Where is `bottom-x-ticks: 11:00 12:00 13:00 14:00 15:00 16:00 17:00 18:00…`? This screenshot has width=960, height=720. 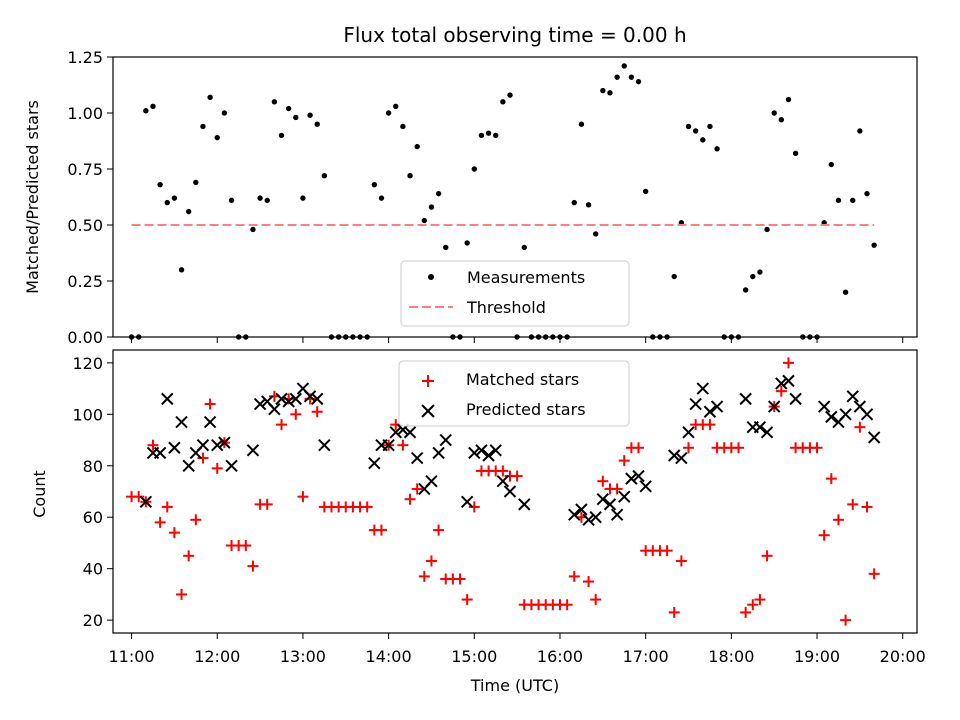
bottom-x-ticks: 11:00 12:00 13:00 14:00 15:00 16:00 17:00 18:00… is located at coordinates (517, 649).